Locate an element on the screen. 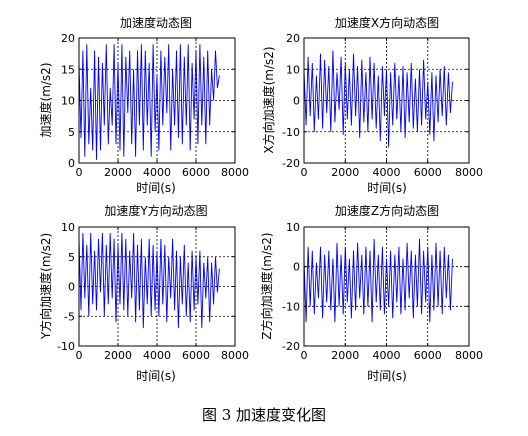 This screenshot has width=528, height=436. y-axis-label: Y方向加速度(m/s2) is located at coordinates (45, 286).